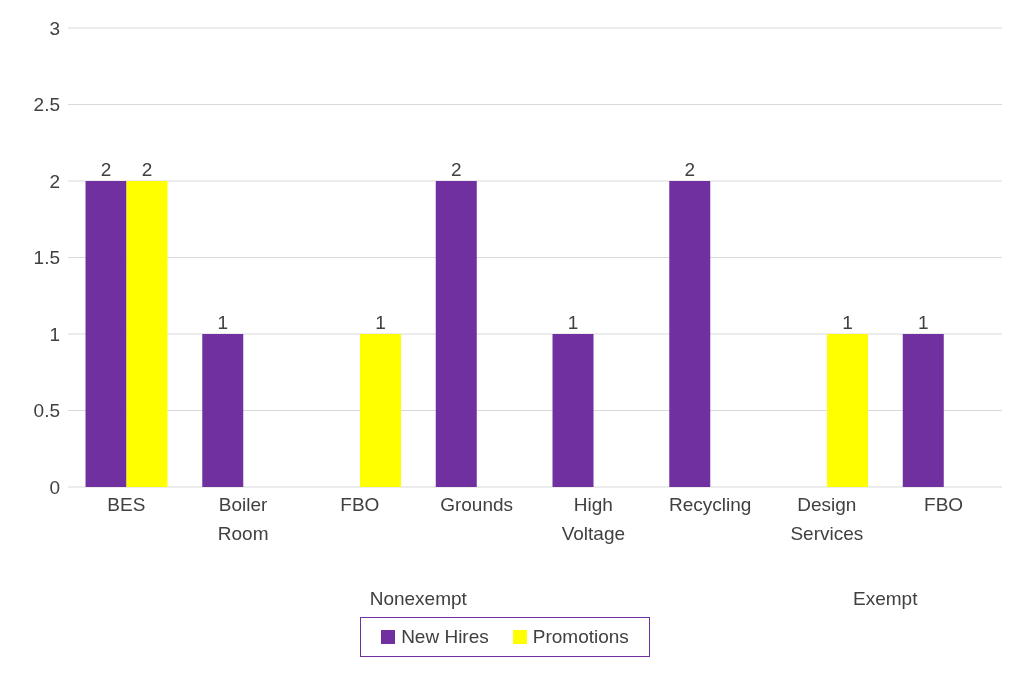 This screenshot has width=1030, height=675. What do you see at coordinates (54, 28) in the screenshot?
I see `y-tick-label: 3` at bounding box center [54, 28].